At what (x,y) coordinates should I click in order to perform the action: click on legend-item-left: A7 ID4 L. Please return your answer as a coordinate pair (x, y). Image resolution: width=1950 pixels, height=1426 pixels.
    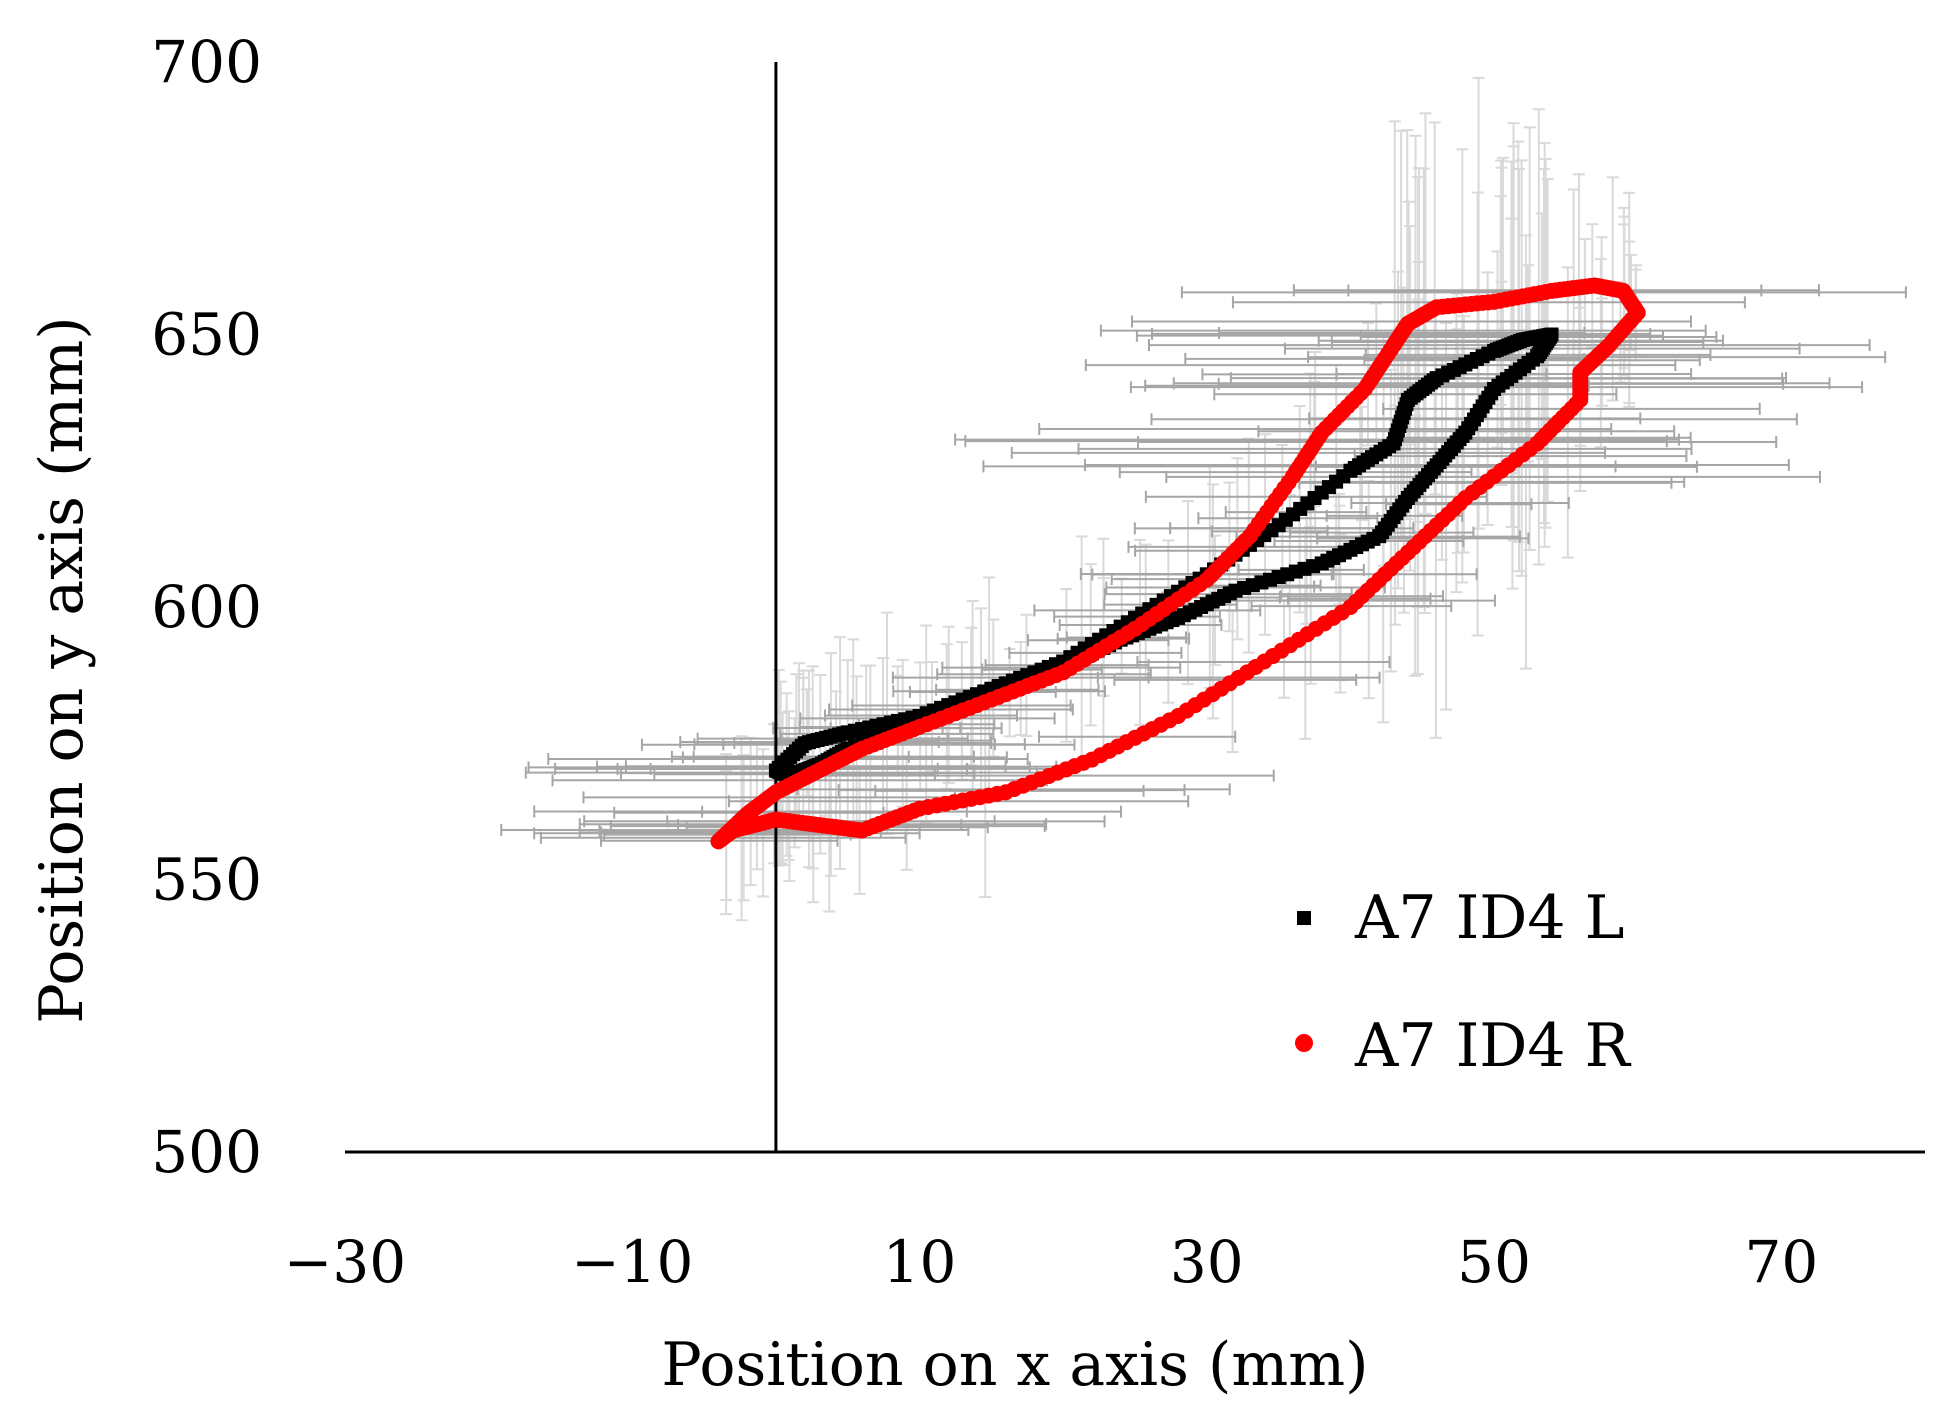
    Looking at the image, I should click on (1460, 918).